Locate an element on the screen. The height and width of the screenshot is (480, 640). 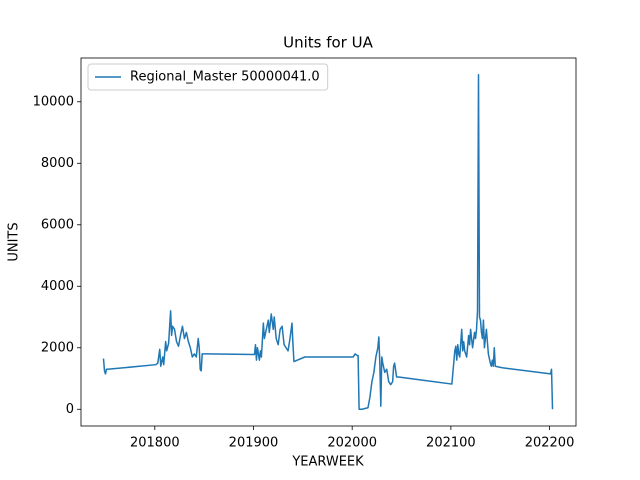
x-tick-label: 201900 is located at coordinates (254, 443).